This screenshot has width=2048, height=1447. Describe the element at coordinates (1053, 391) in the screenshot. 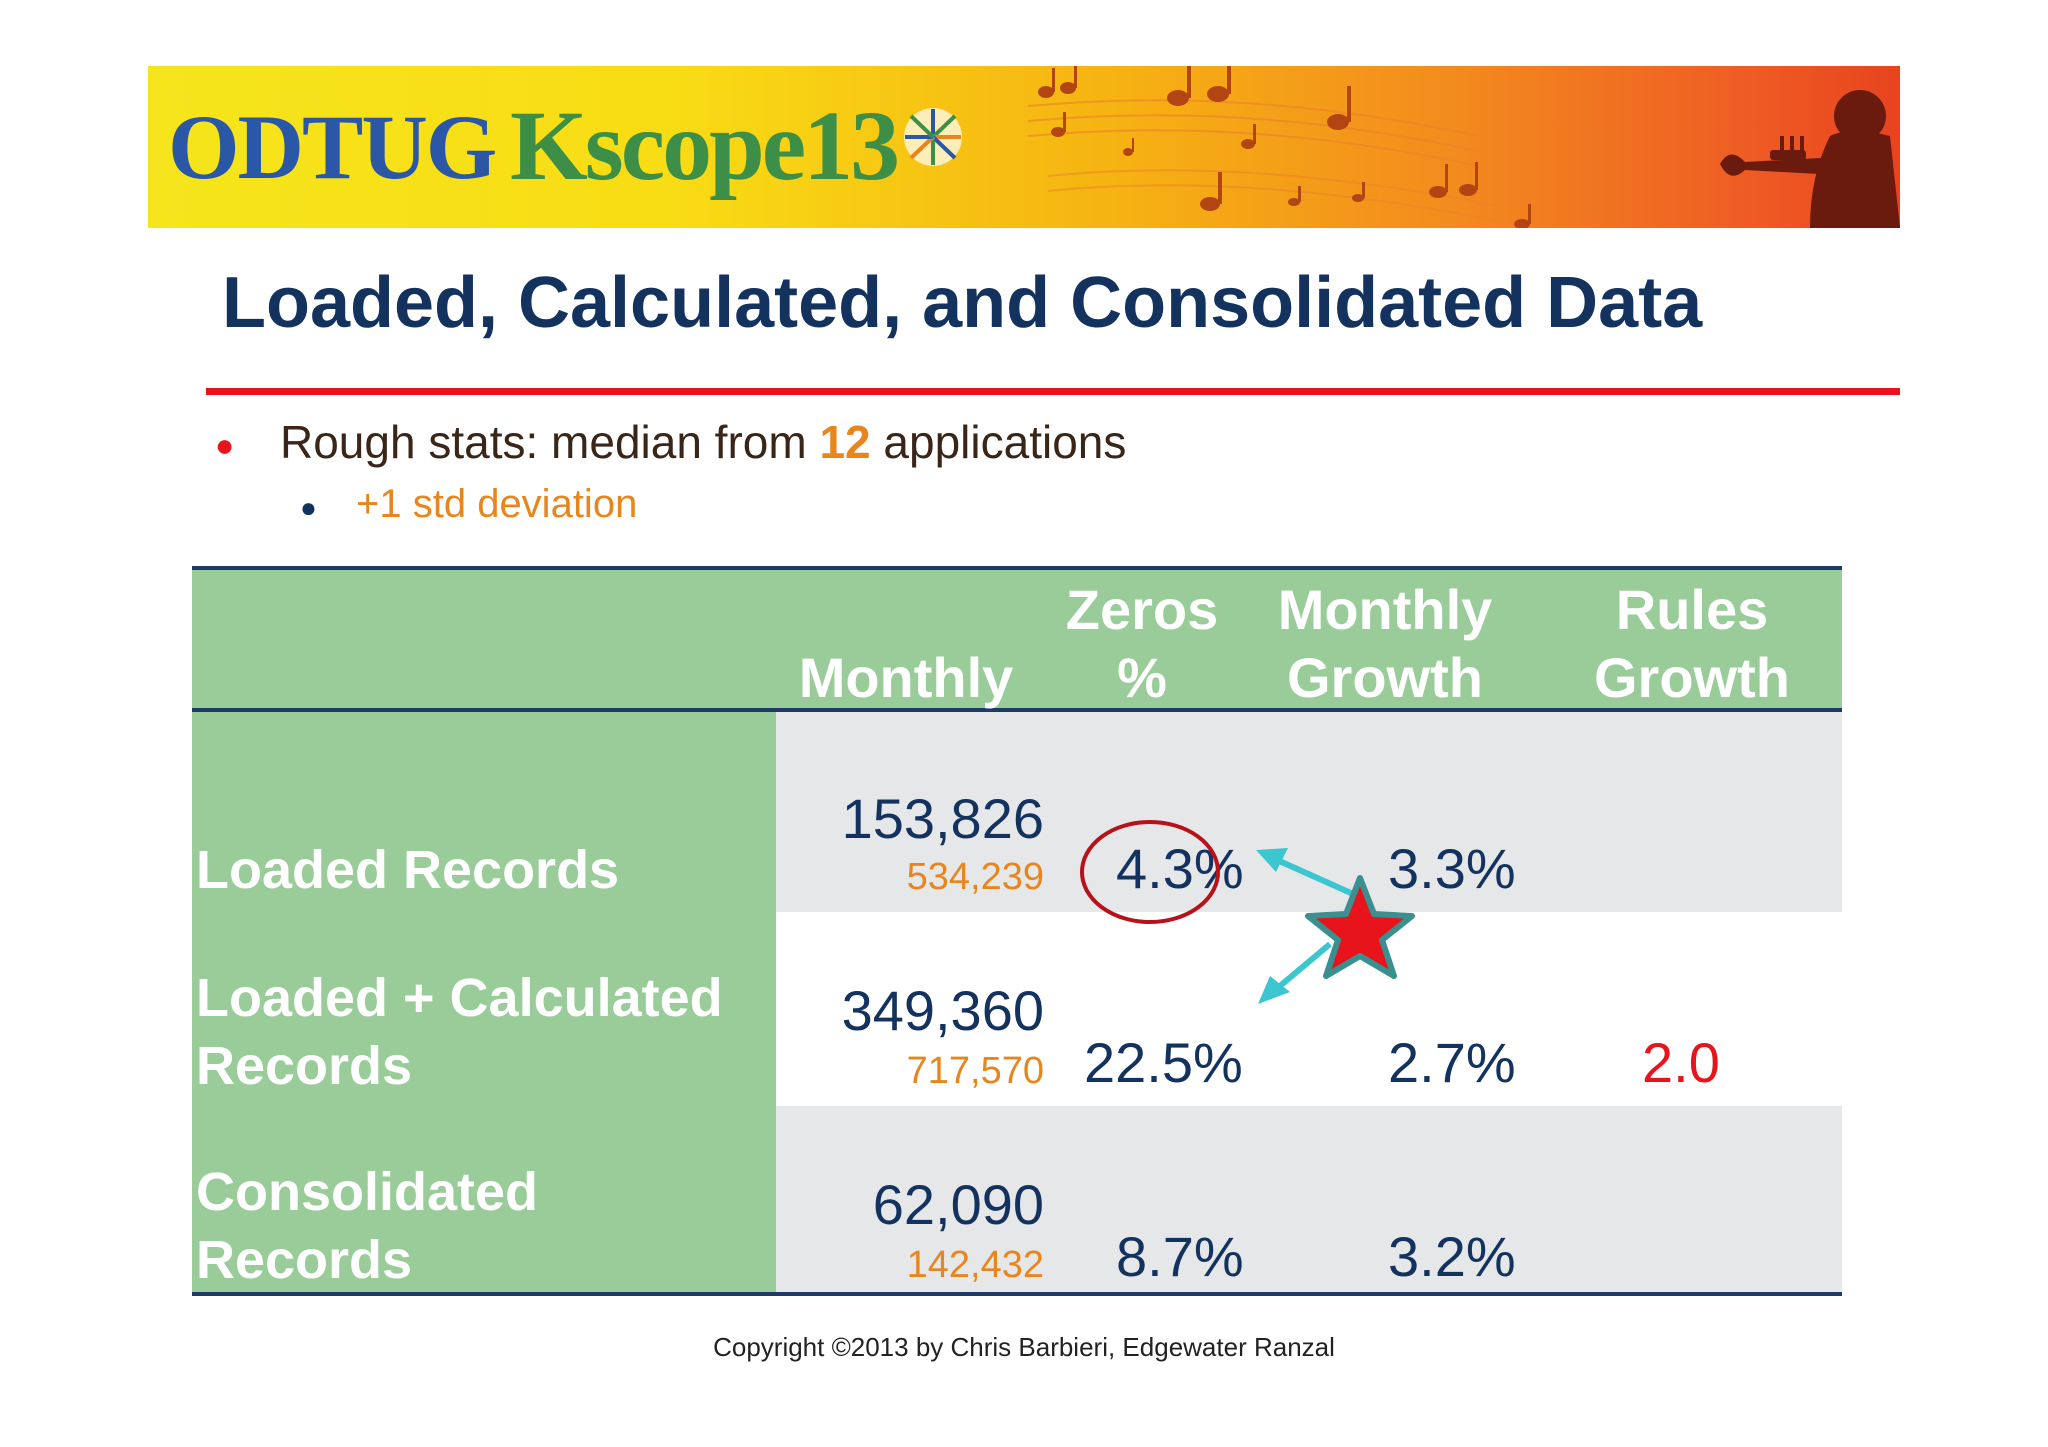

I see `title-underline` at that location.